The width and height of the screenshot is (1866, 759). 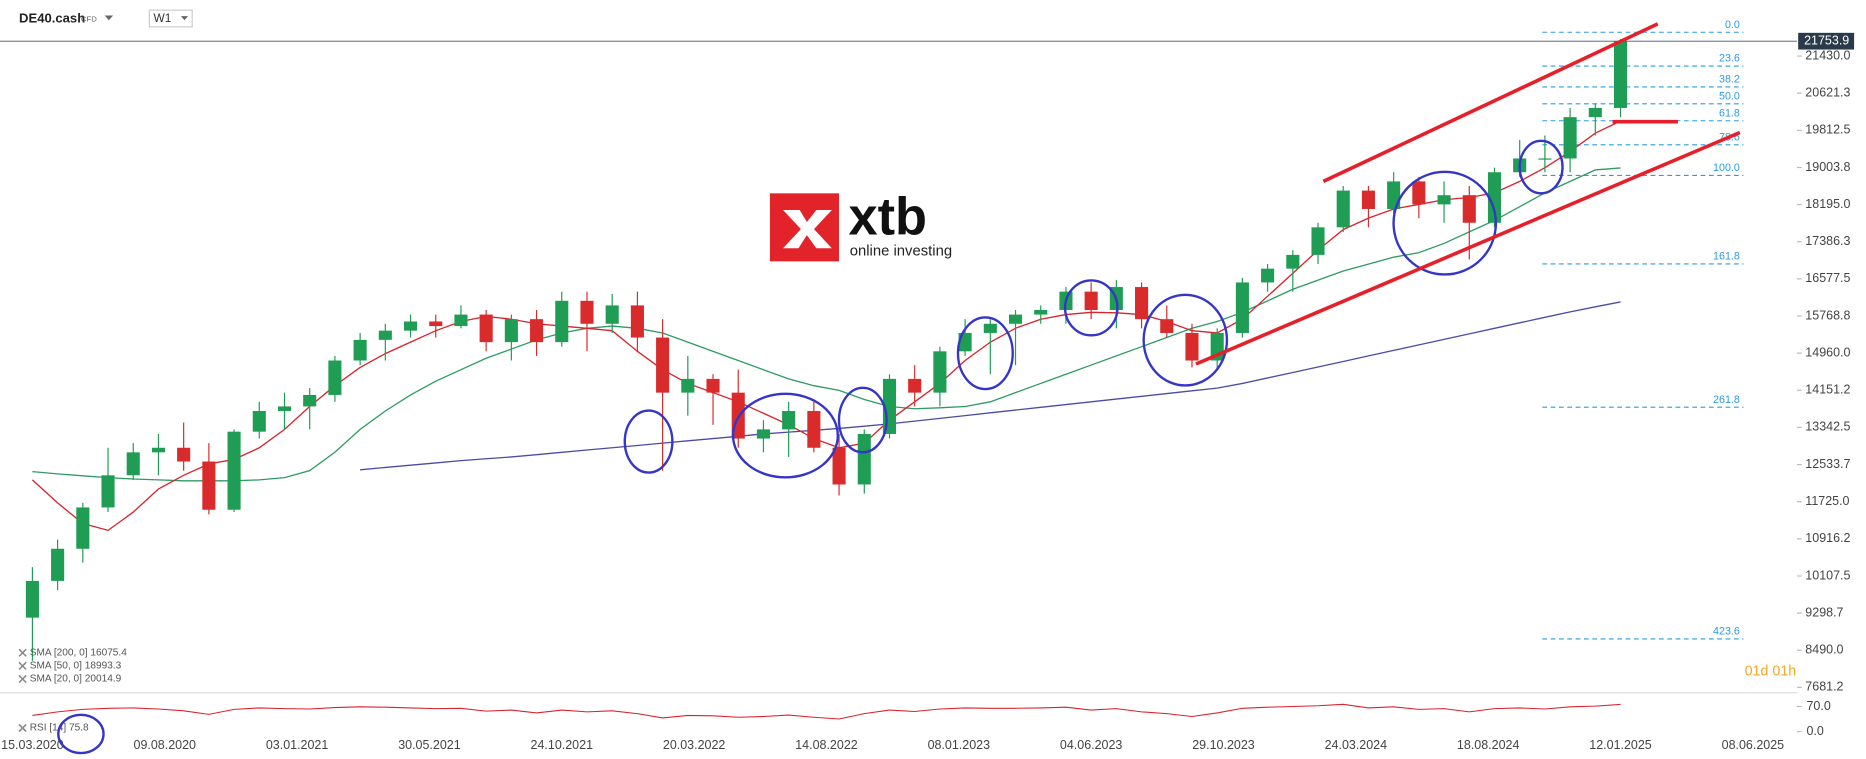 I want to click on x-tick-label: 15.03.2020, so click(x=32, y=745).